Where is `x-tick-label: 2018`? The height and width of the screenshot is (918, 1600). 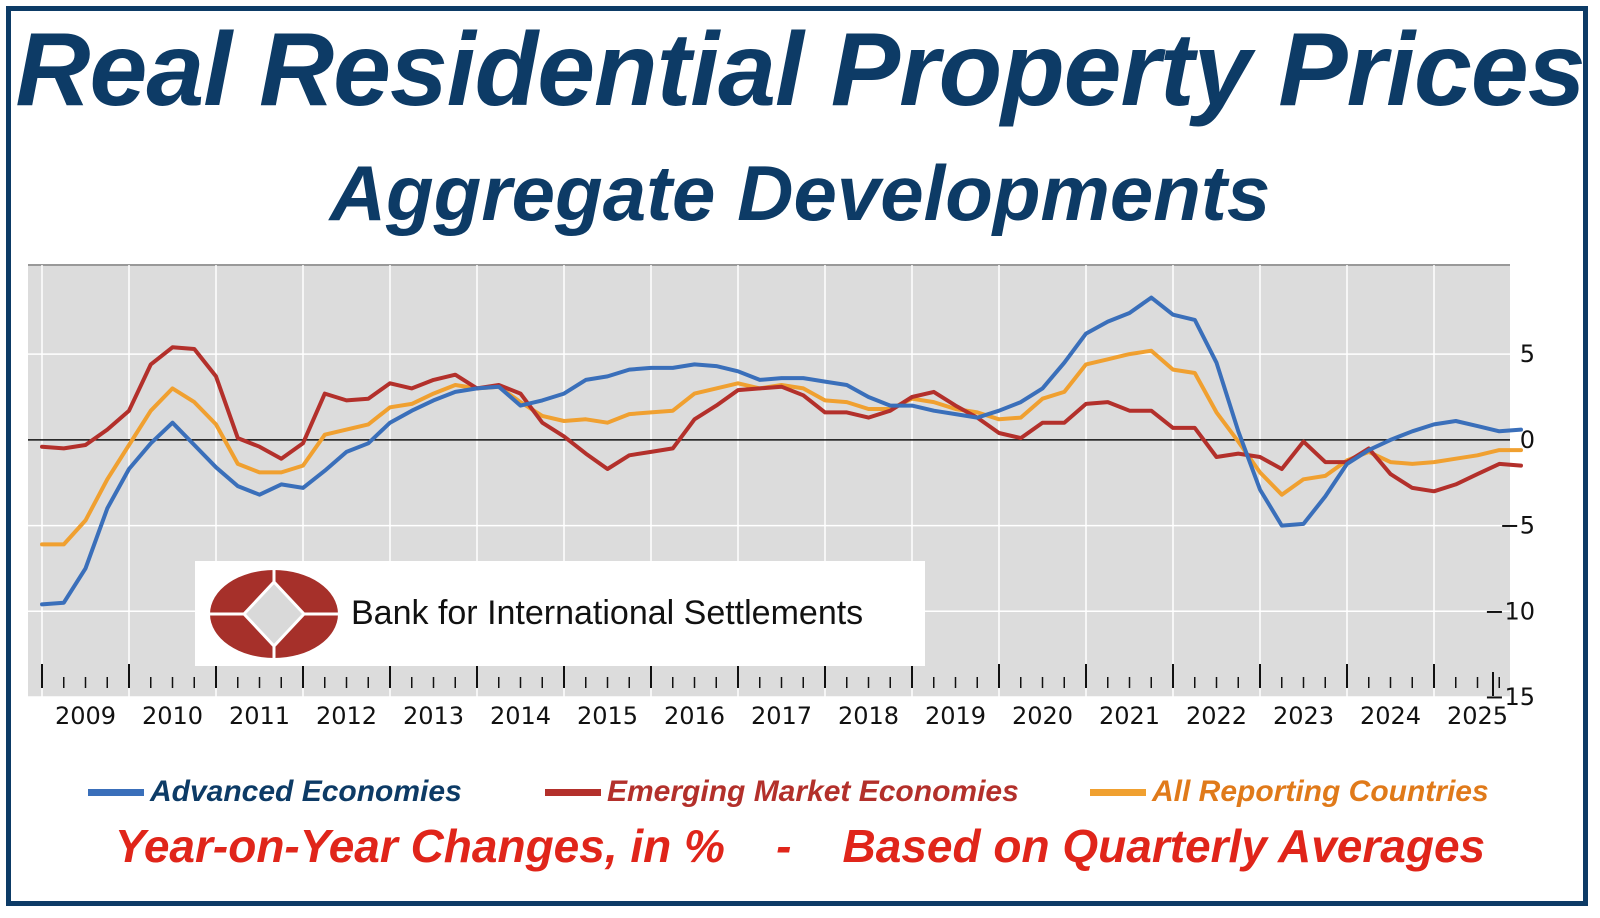 x-tick-label: 2018 is located at coordinates (868, 716).